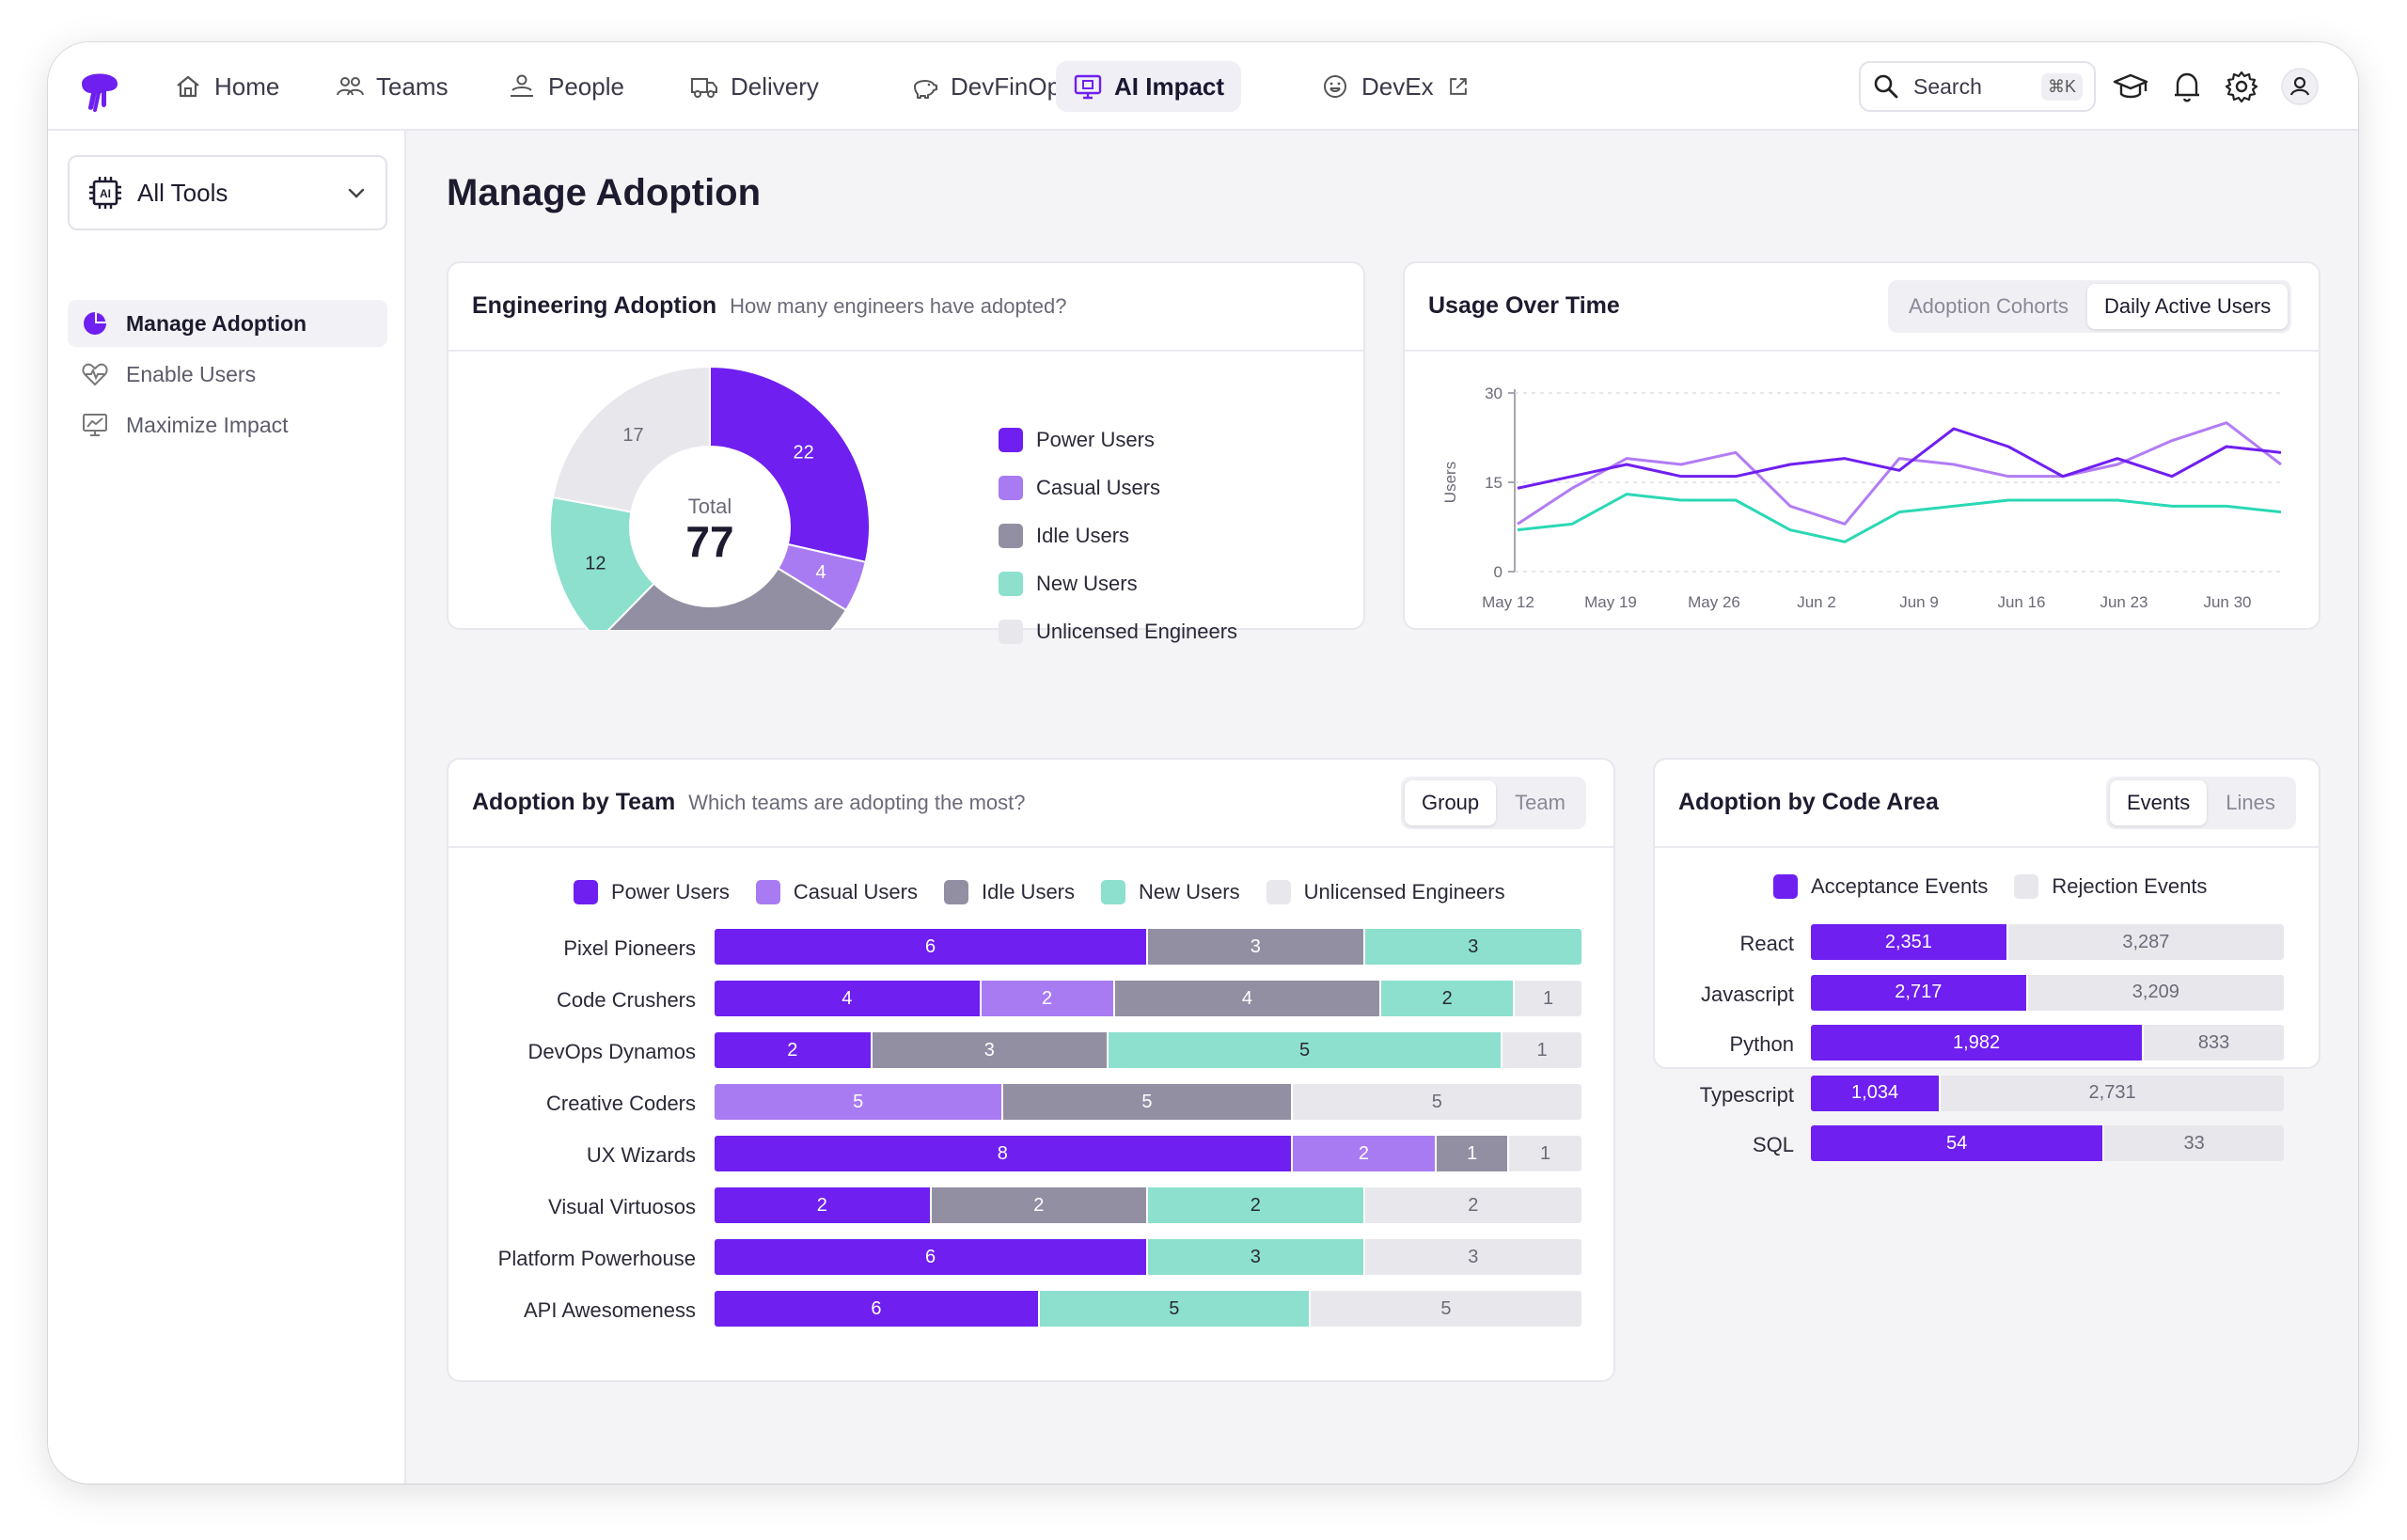  I want to click on donut-slice-unlicensed-engineers, so click(631, 439).